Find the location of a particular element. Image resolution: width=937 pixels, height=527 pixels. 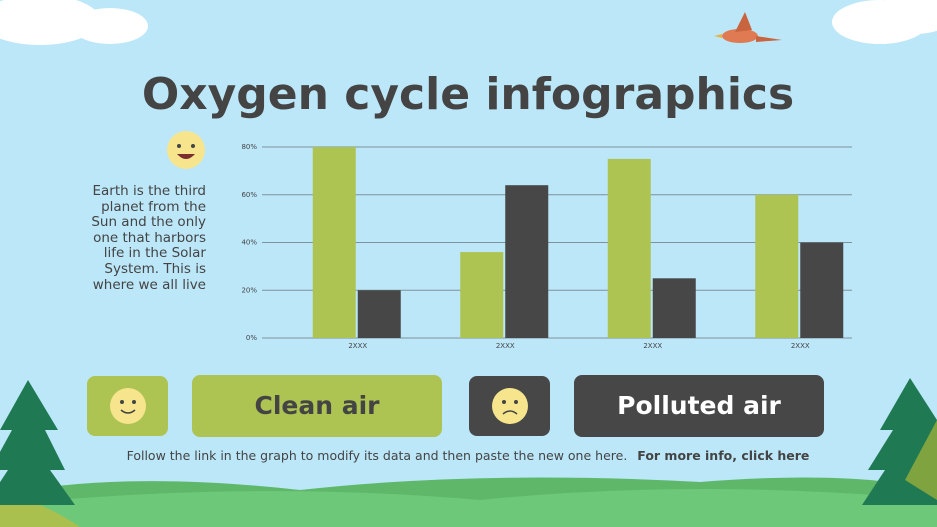

chart-title: Oxygen cycle infographics is located at coordinates (468, 94).